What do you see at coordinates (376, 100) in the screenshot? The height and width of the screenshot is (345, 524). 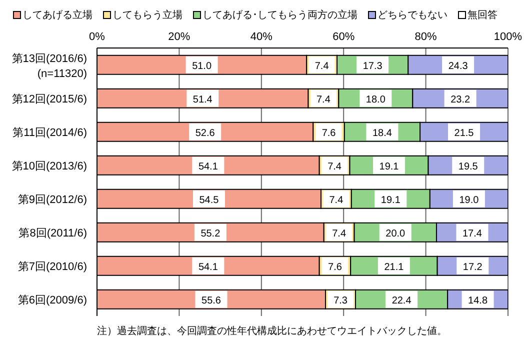 I see `data-label: 18.0` at bounding box center [376, 100].